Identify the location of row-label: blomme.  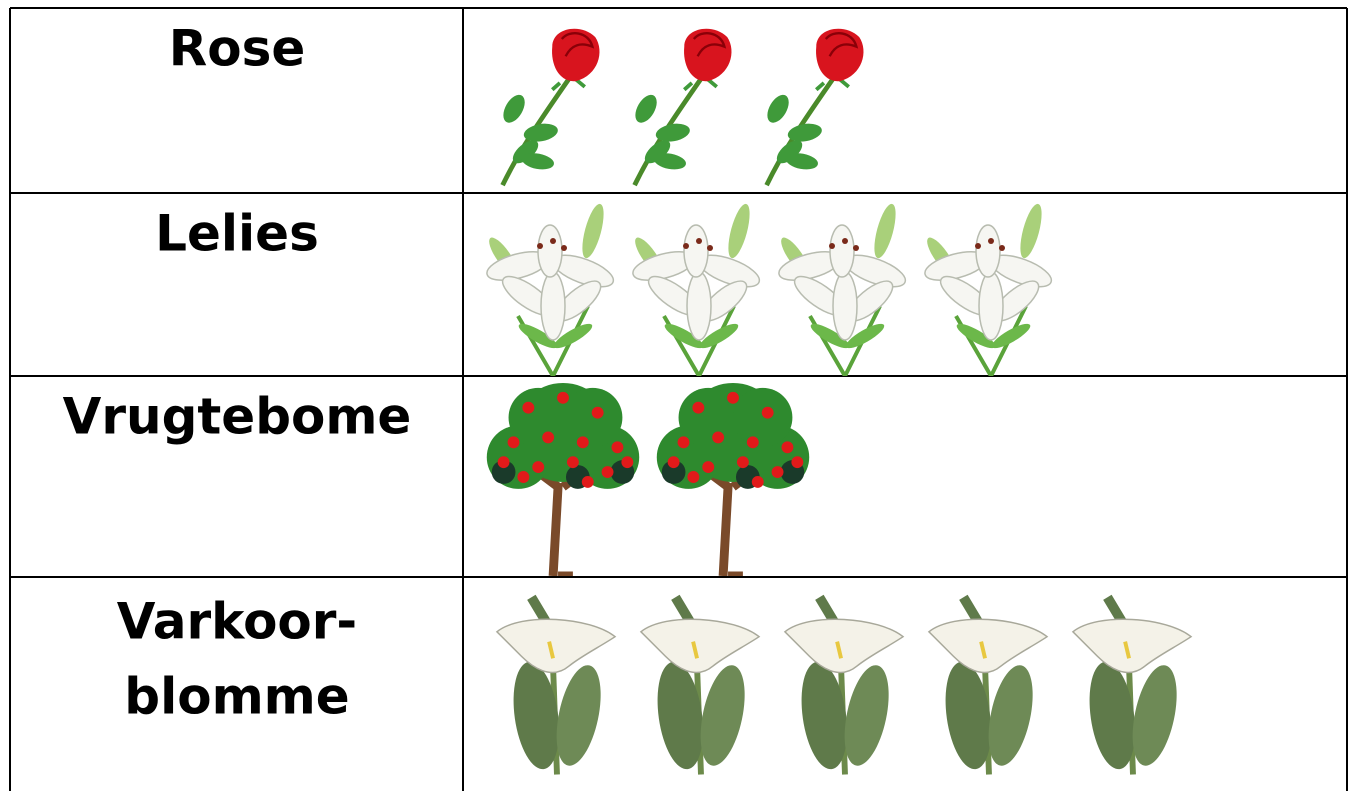
(236, 697).